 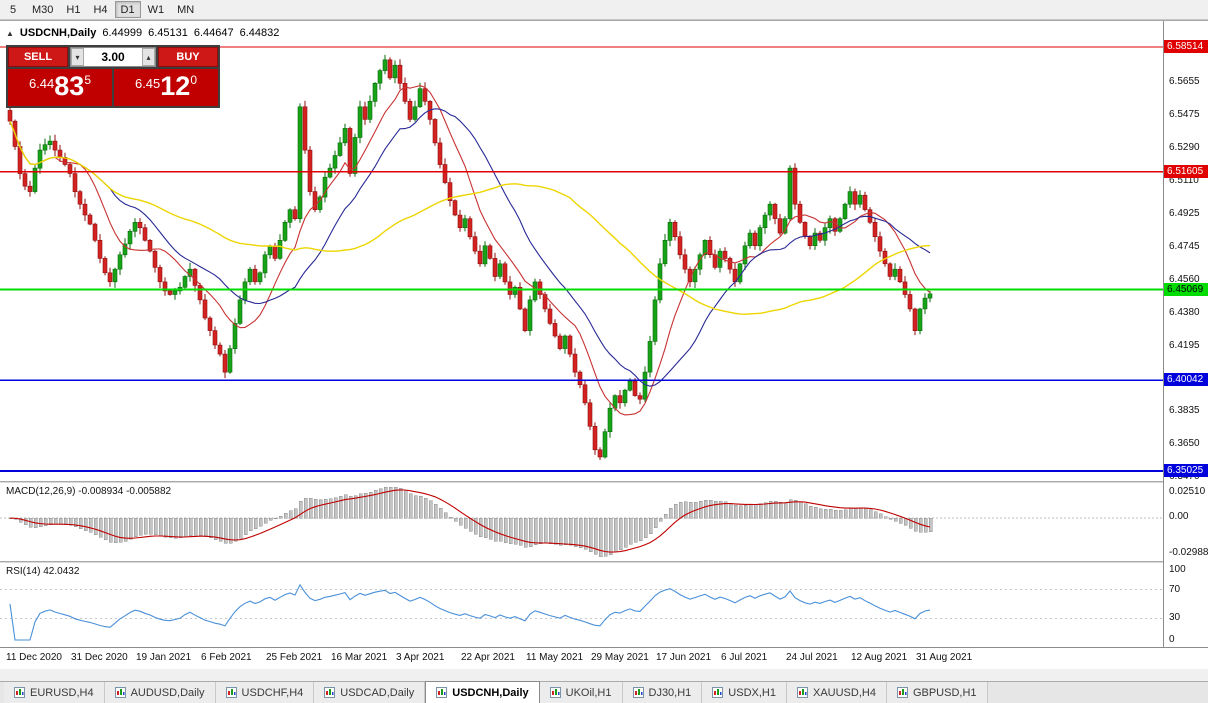 I want to click on timeframe-m30: M30, so click(x=43, y=9).